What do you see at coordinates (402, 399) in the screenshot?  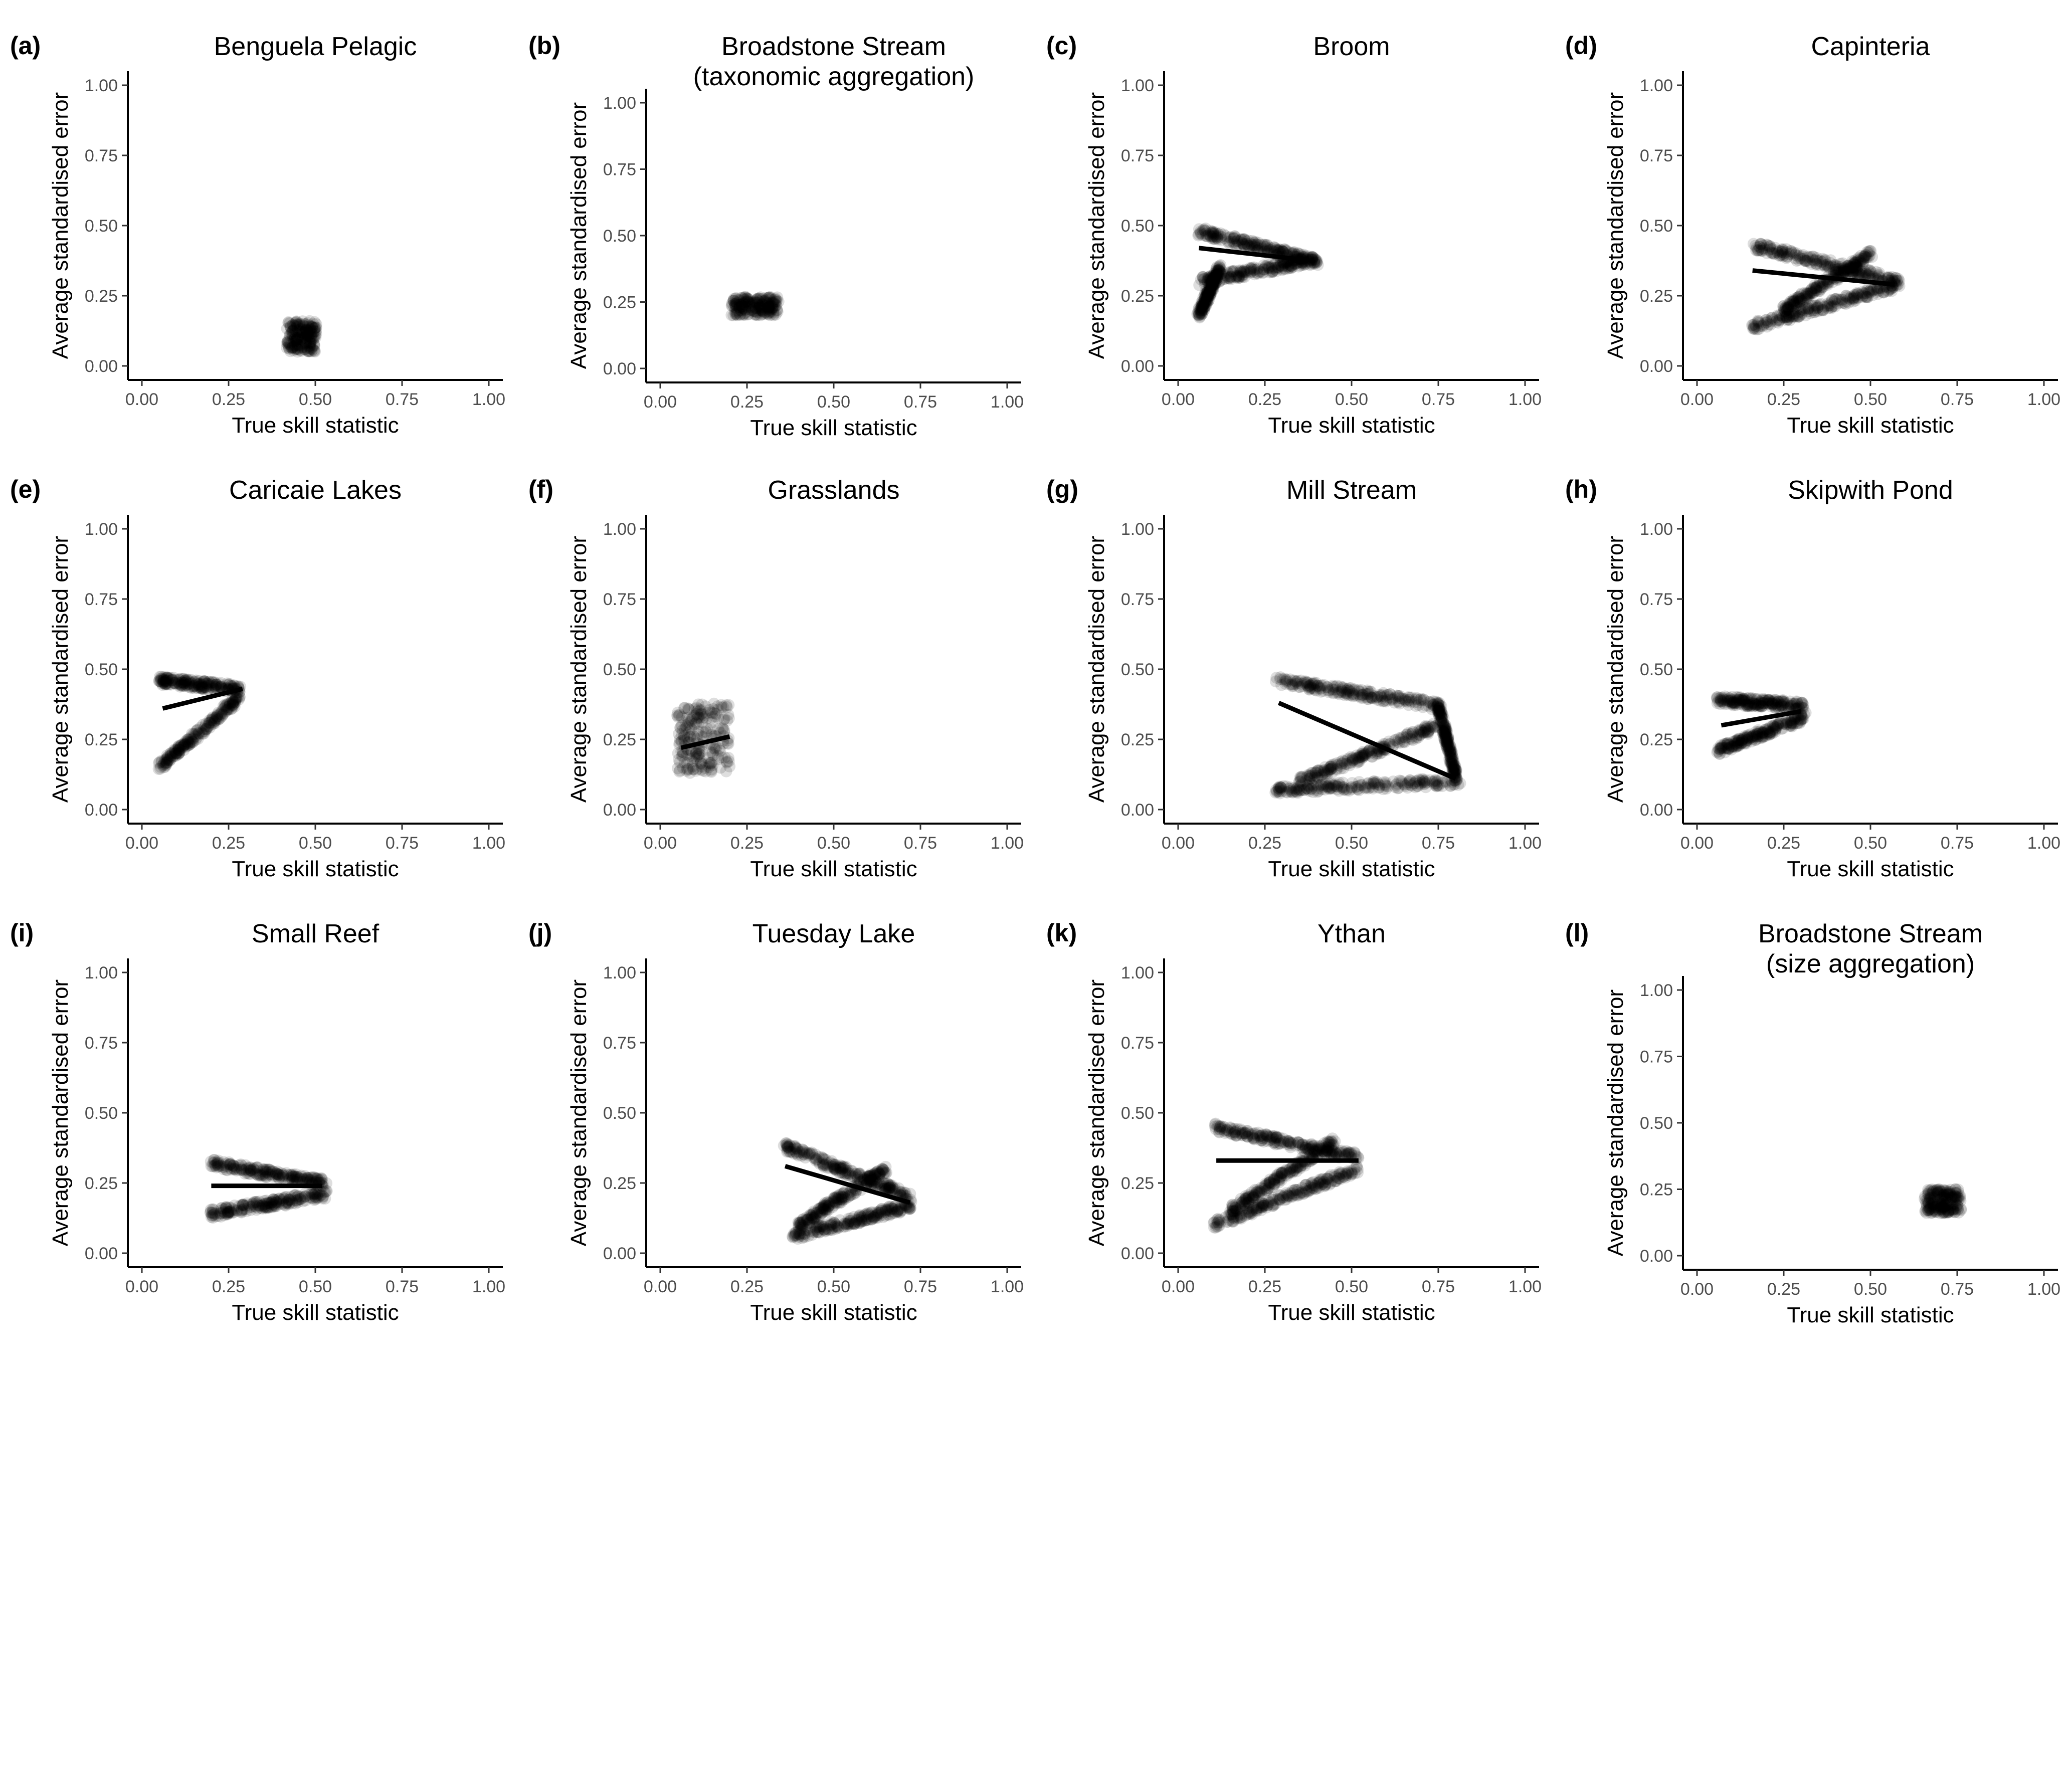 I see `x-tick-label: 0.75` at bounding box center [402, 399].